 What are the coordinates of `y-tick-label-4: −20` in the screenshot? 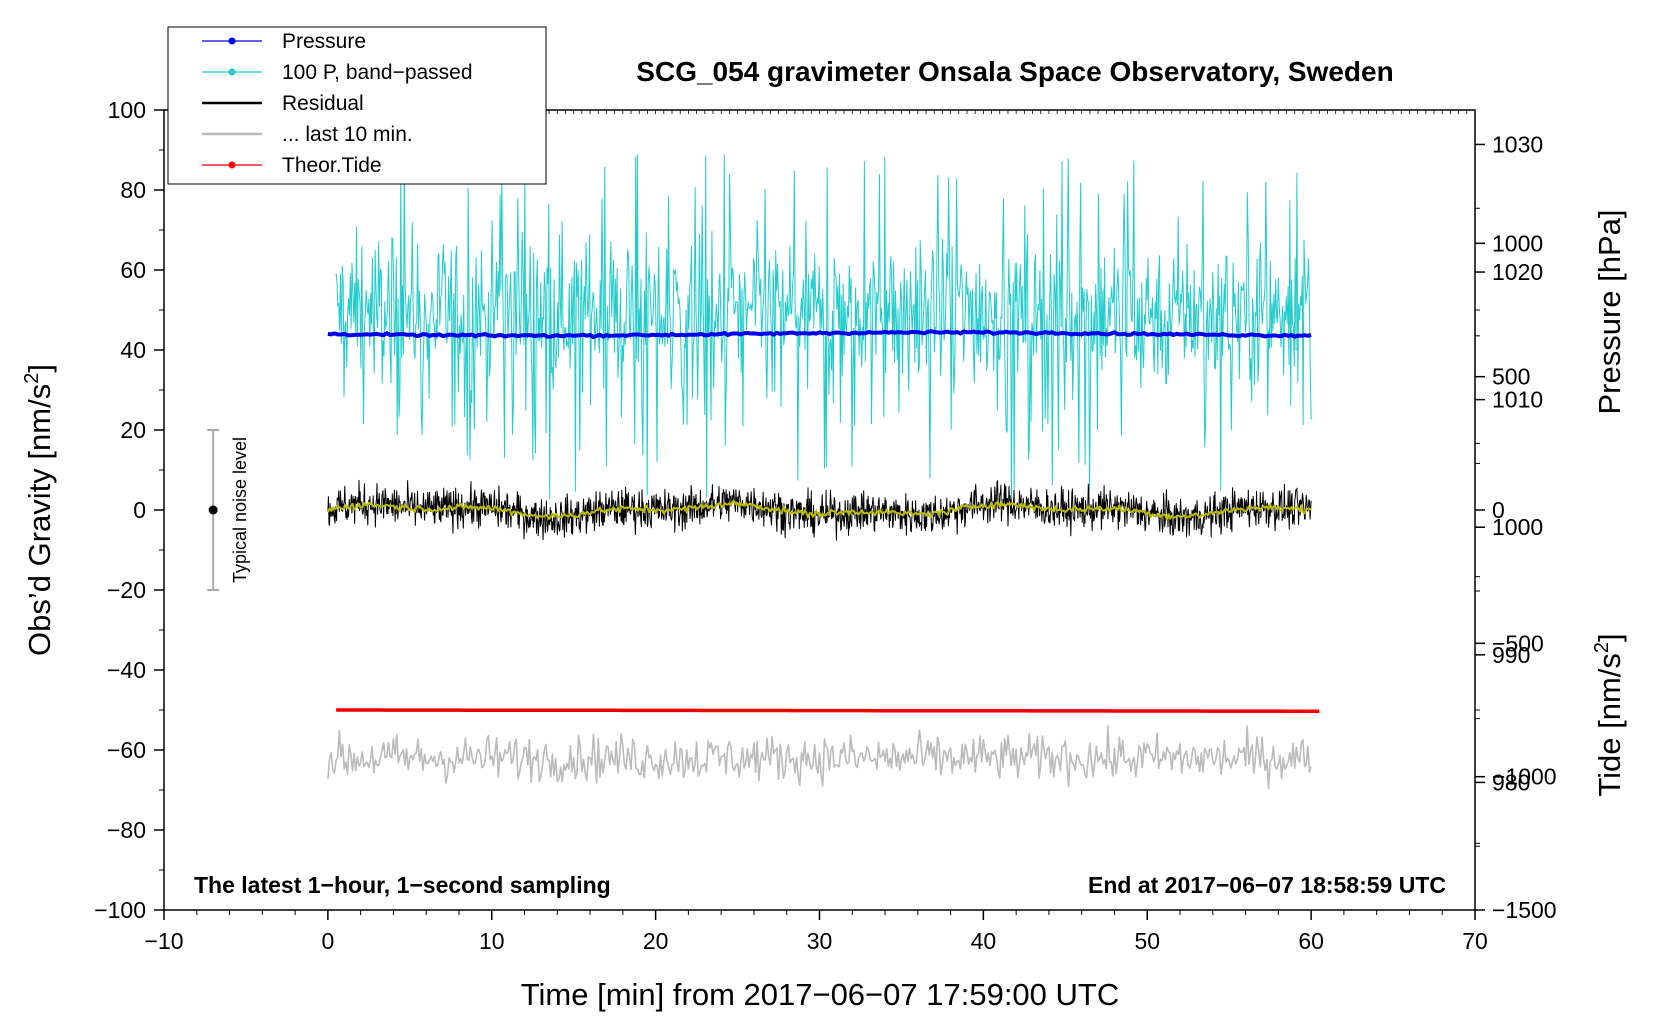 It's located at (126, 590).